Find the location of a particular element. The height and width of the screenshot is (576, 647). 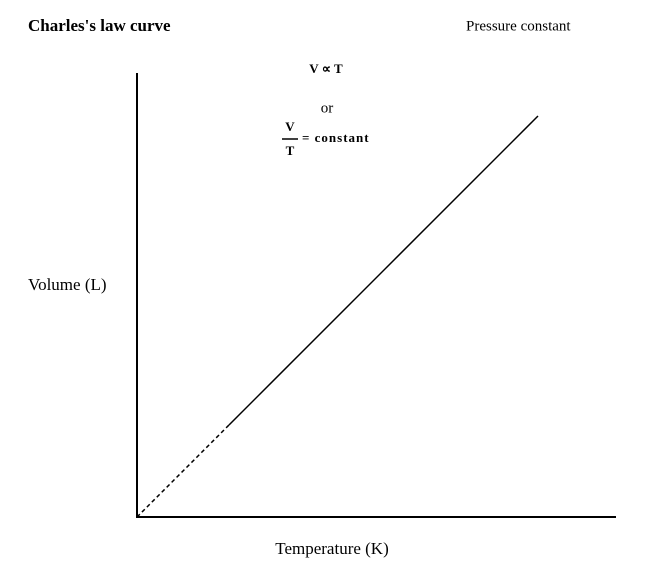

formula-proportion: V ∝ T is located at coordinates (326, 68).